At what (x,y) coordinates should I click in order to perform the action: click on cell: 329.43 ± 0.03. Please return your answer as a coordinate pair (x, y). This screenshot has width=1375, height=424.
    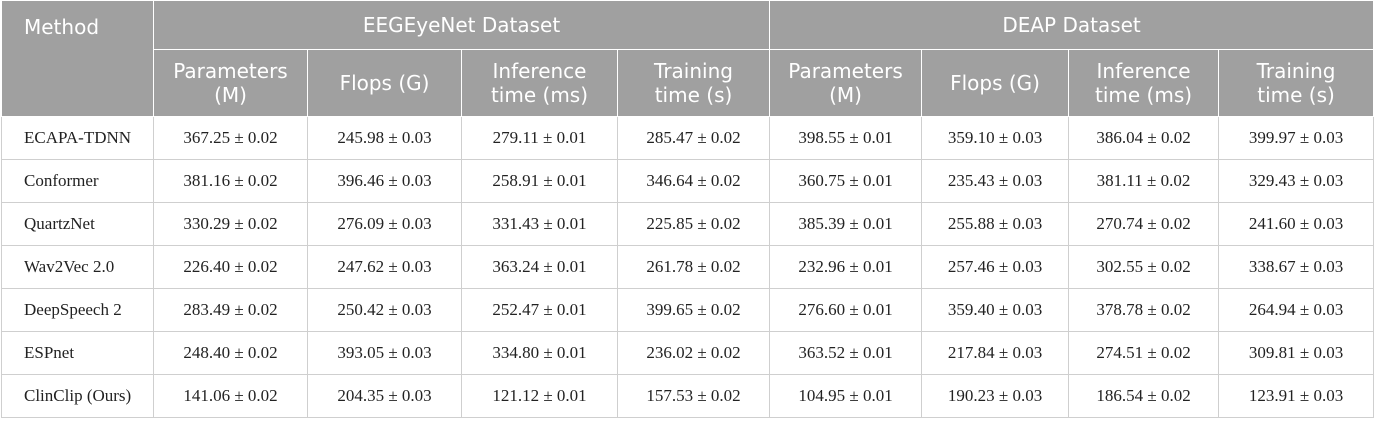
    Looking at the image, I should click on (1296, 181).